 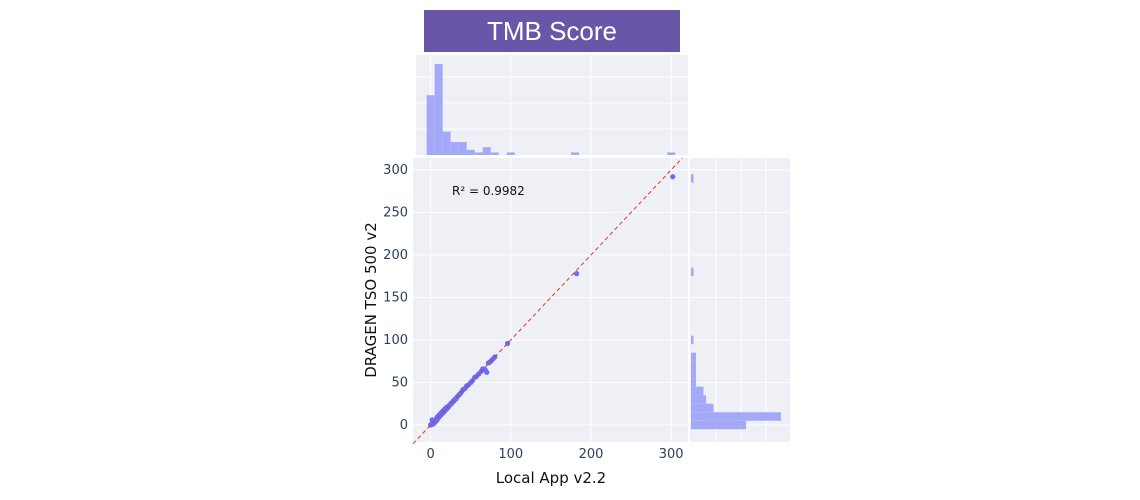 What do you see at coordinates (547, 301) in the screenshot?
I see `fit-line` at bounding box center [547, 301].